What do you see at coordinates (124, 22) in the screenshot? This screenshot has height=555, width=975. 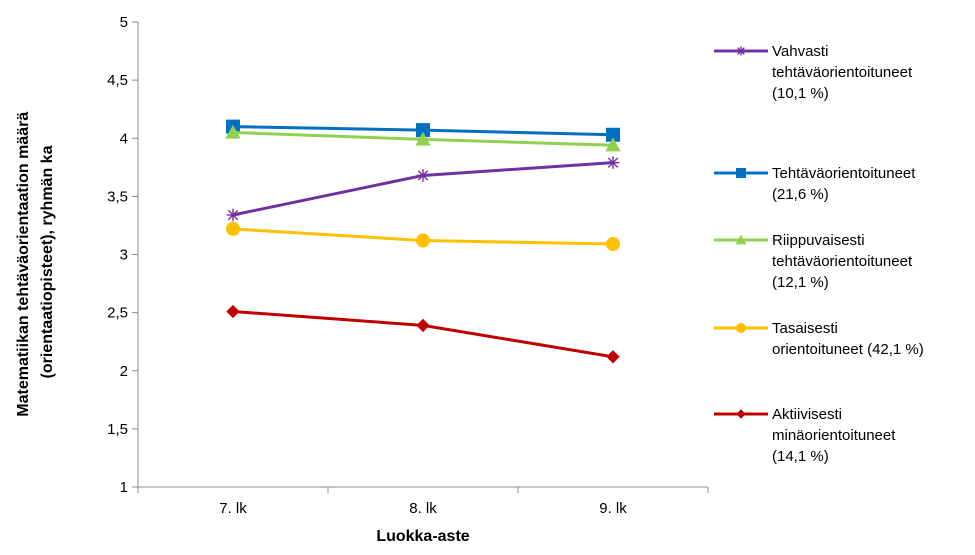 I see `y-tick-label: 5` at bounding box center [124, 22].